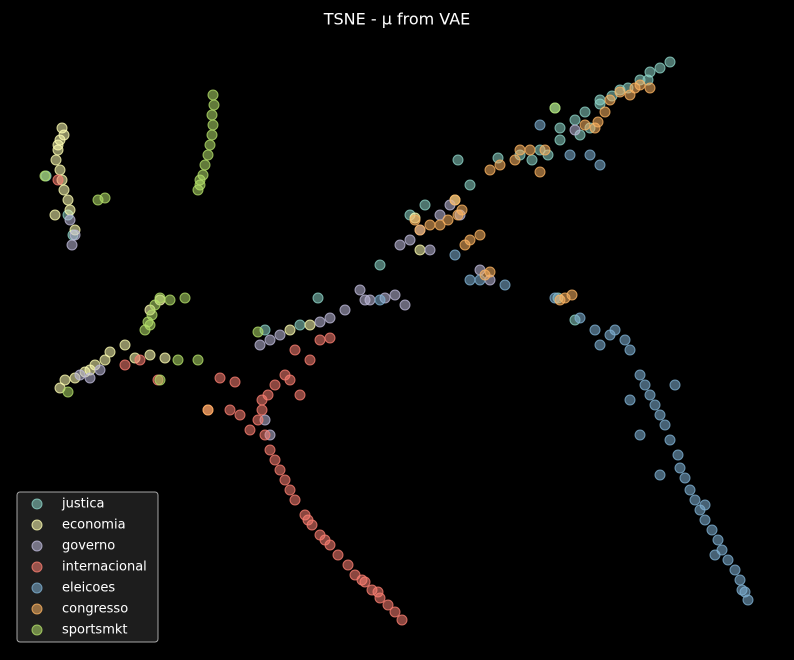  I want to click on legend-label: economia, so click(94, 525).